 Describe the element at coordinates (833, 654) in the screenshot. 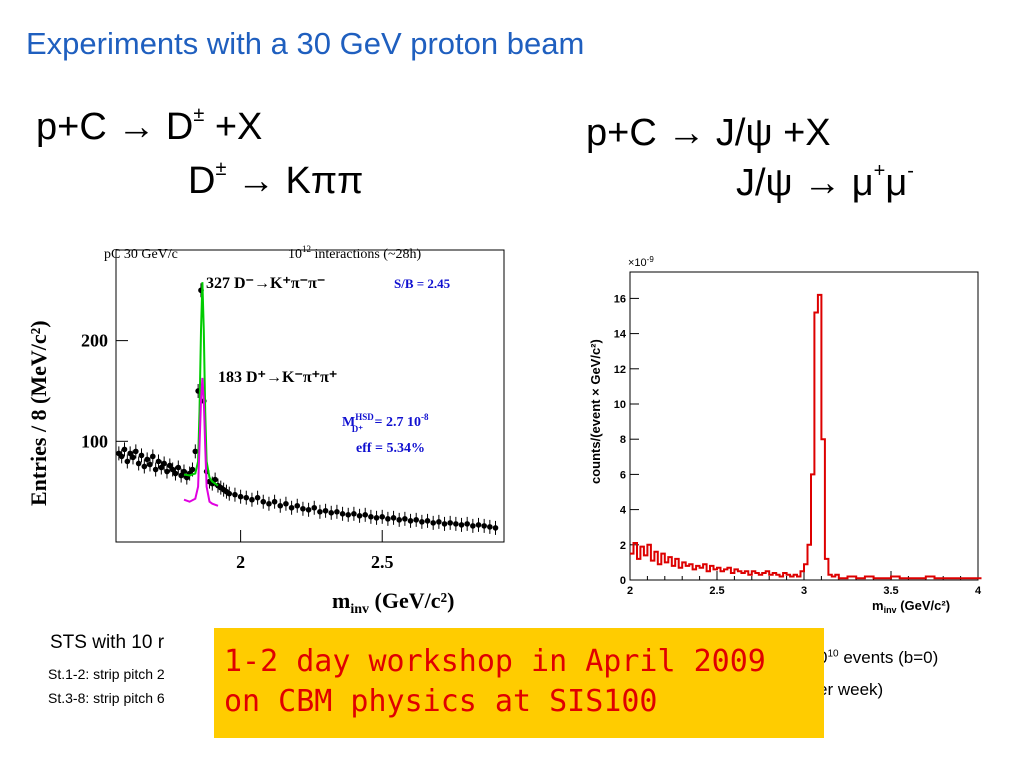

I see `events-note-sup: 10` at that location.